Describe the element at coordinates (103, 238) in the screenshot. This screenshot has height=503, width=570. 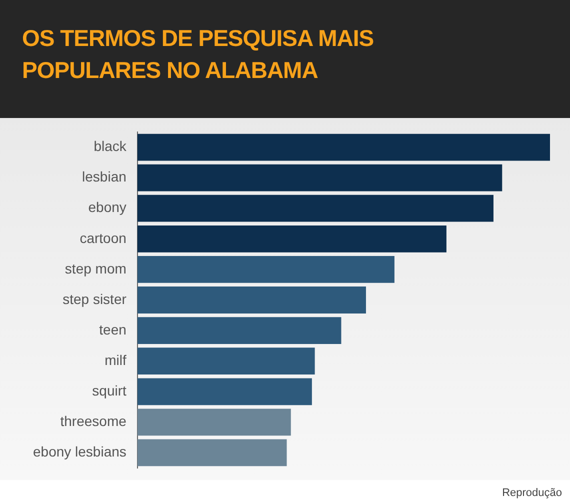
I see `y-tick-label: cartoon` at that location.